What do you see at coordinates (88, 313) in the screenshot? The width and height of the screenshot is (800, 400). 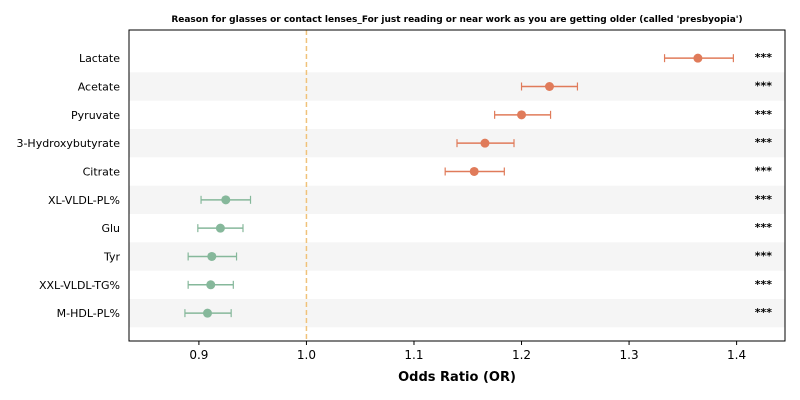 I see `y-tick-label: M-HDL-PL%` at bounding box center [88, 313].